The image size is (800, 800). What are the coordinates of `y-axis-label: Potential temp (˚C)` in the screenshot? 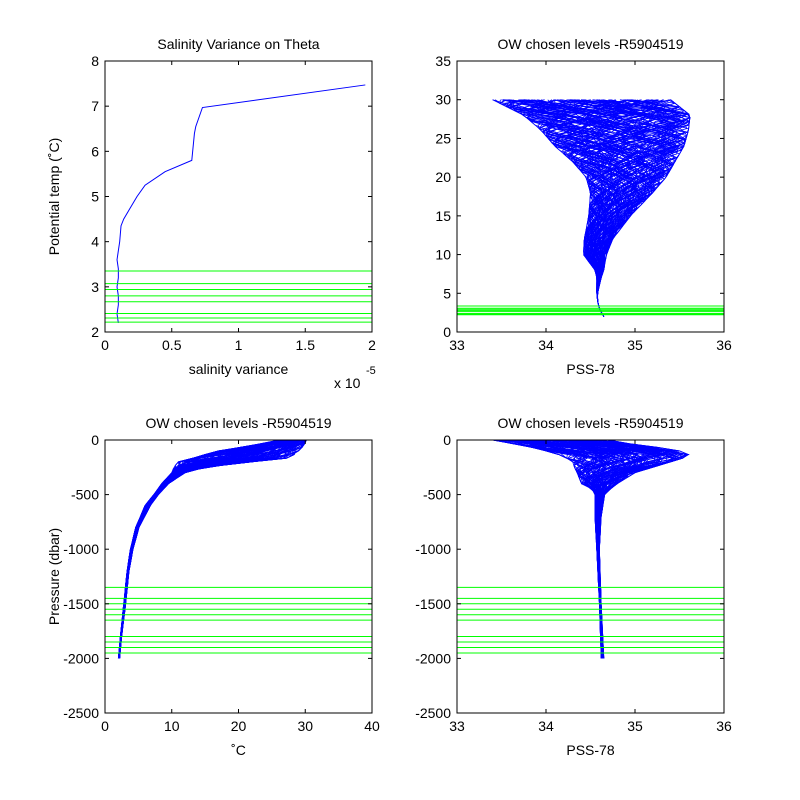 It's located at (54, 196).